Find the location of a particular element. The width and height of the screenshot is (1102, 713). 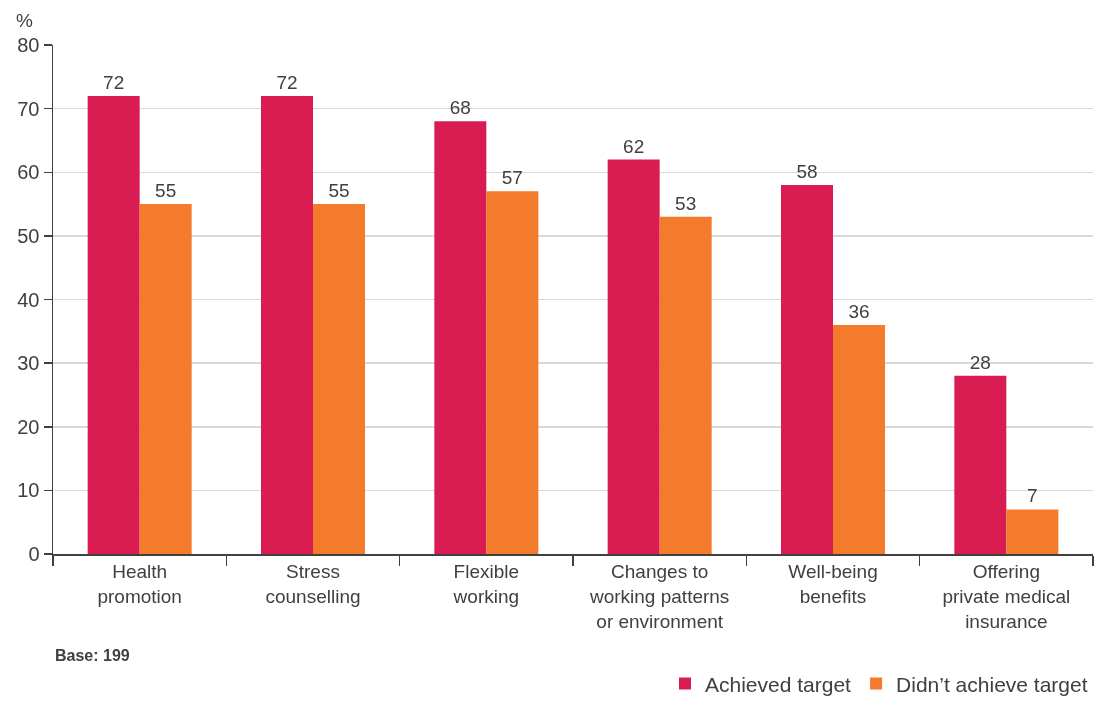

data-label: 68 is located at coordinates (460, 108).